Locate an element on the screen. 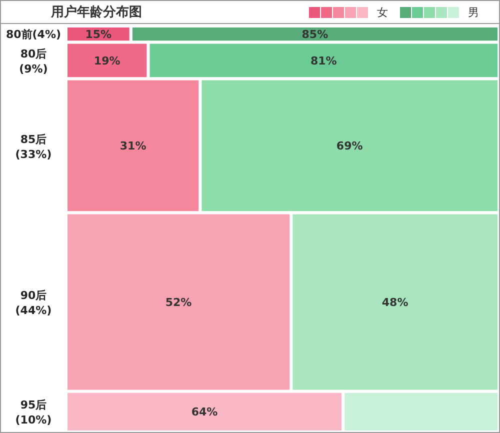 This screenshot has width=500, height=433. category-label: 85后 is located at coordinates (33, 139).